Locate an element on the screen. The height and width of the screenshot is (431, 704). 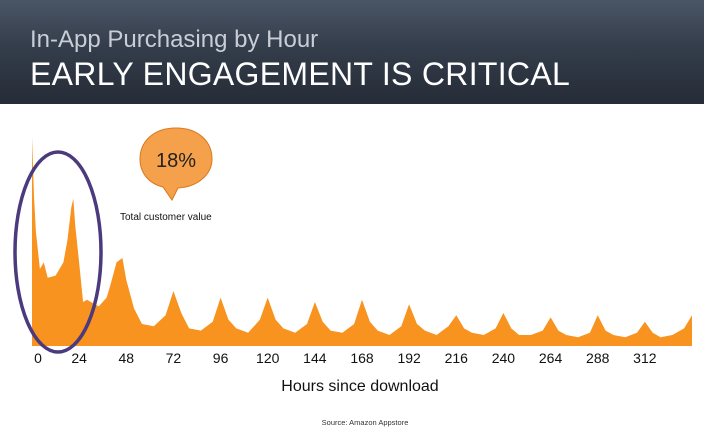
x-tick-label: 312 is located at coordinates (645, 358).